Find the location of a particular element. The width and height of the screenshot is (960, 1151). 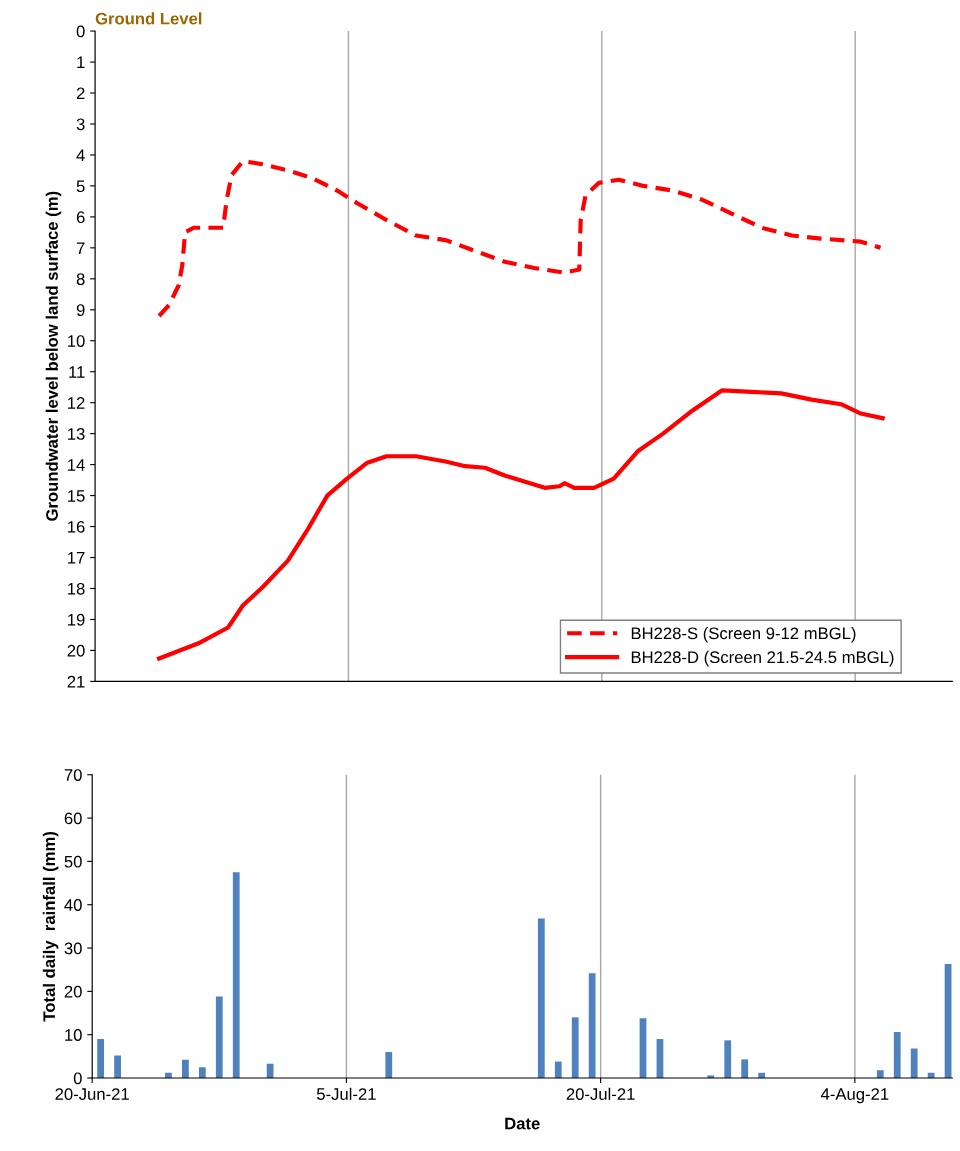

y-tick-label: 60 is located at coordinates (73, 818).